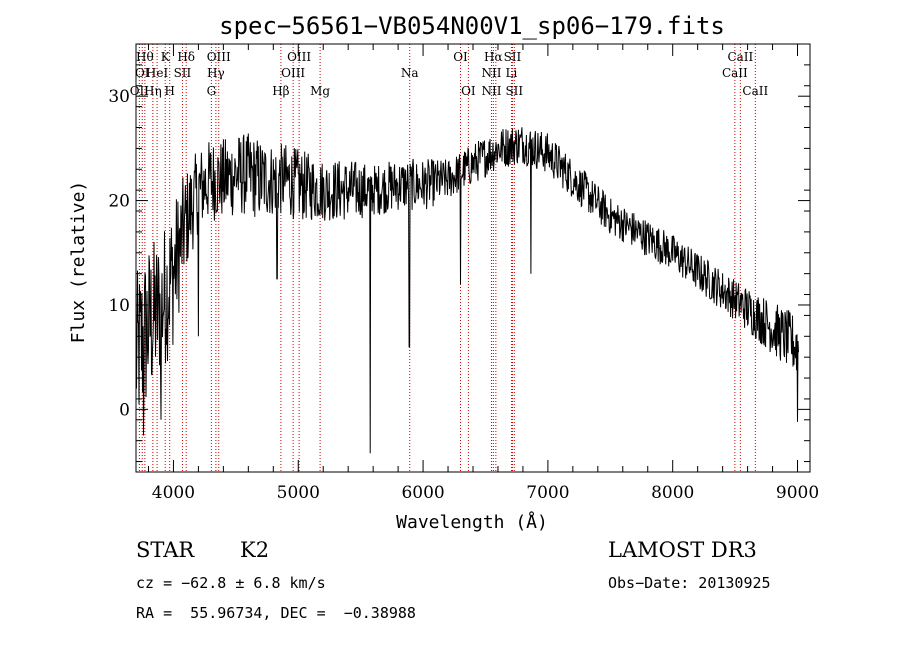 This screenshot has width=900, height=649. What do you see at coordinates (672, 493) in the screenshot?
I see `x-tick-label: 8000` at bounding box center [672, 493].